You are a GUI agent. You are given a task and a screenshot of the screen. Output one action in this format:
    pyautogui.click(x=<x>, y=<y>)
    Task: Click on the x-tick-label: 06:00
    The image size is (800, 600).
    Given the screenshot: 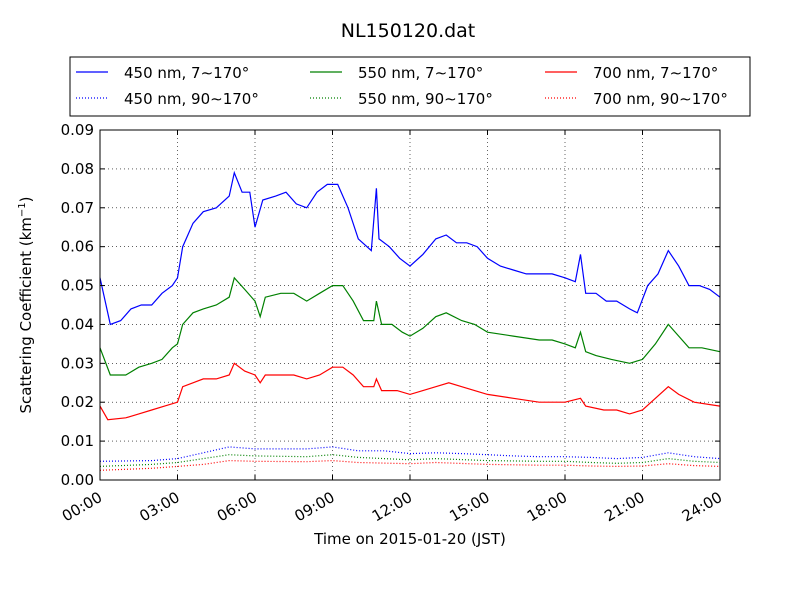 What is the action you would take?
    pyautogui.click(x=237, y=506)
    